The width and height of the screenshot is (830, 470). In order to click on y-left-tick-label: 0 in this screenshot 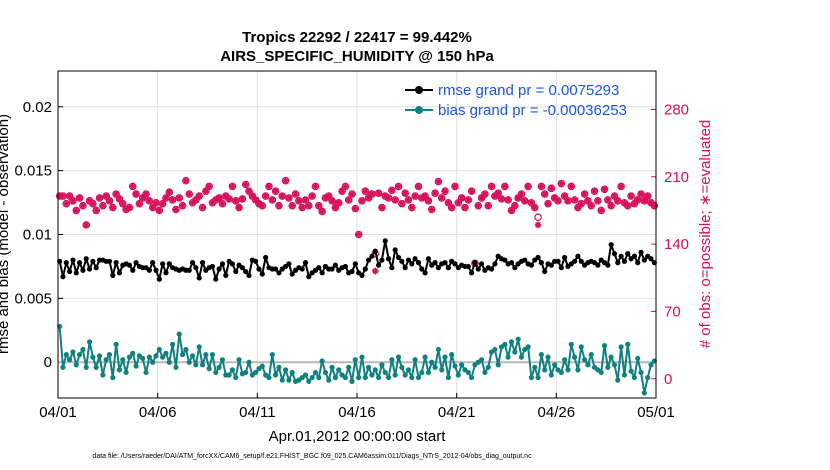, I will do `click(48, 362)`.